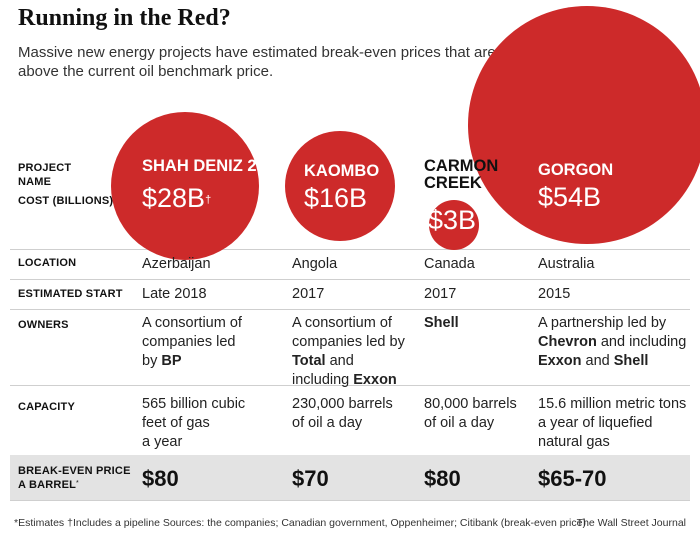  What do you see at coordinates (453, 183) in the screenshot?
I see `project-name: CREEK` at bounding box center [453, 183].